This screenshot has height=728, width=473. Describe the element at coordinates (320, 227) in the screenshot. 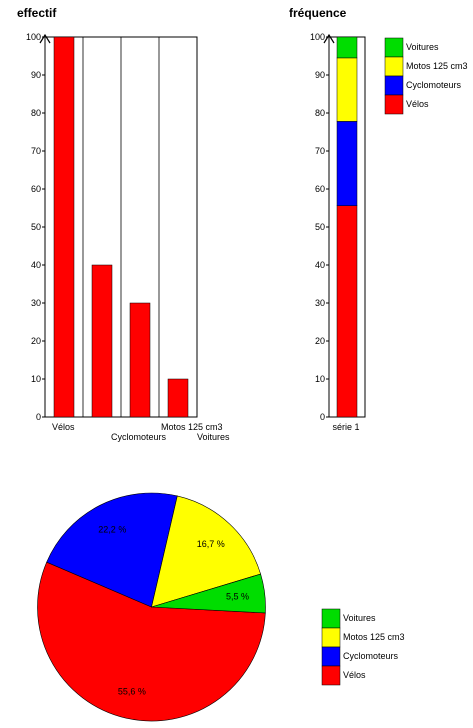

I see `y-tick-label-frequence: 50` at that location.